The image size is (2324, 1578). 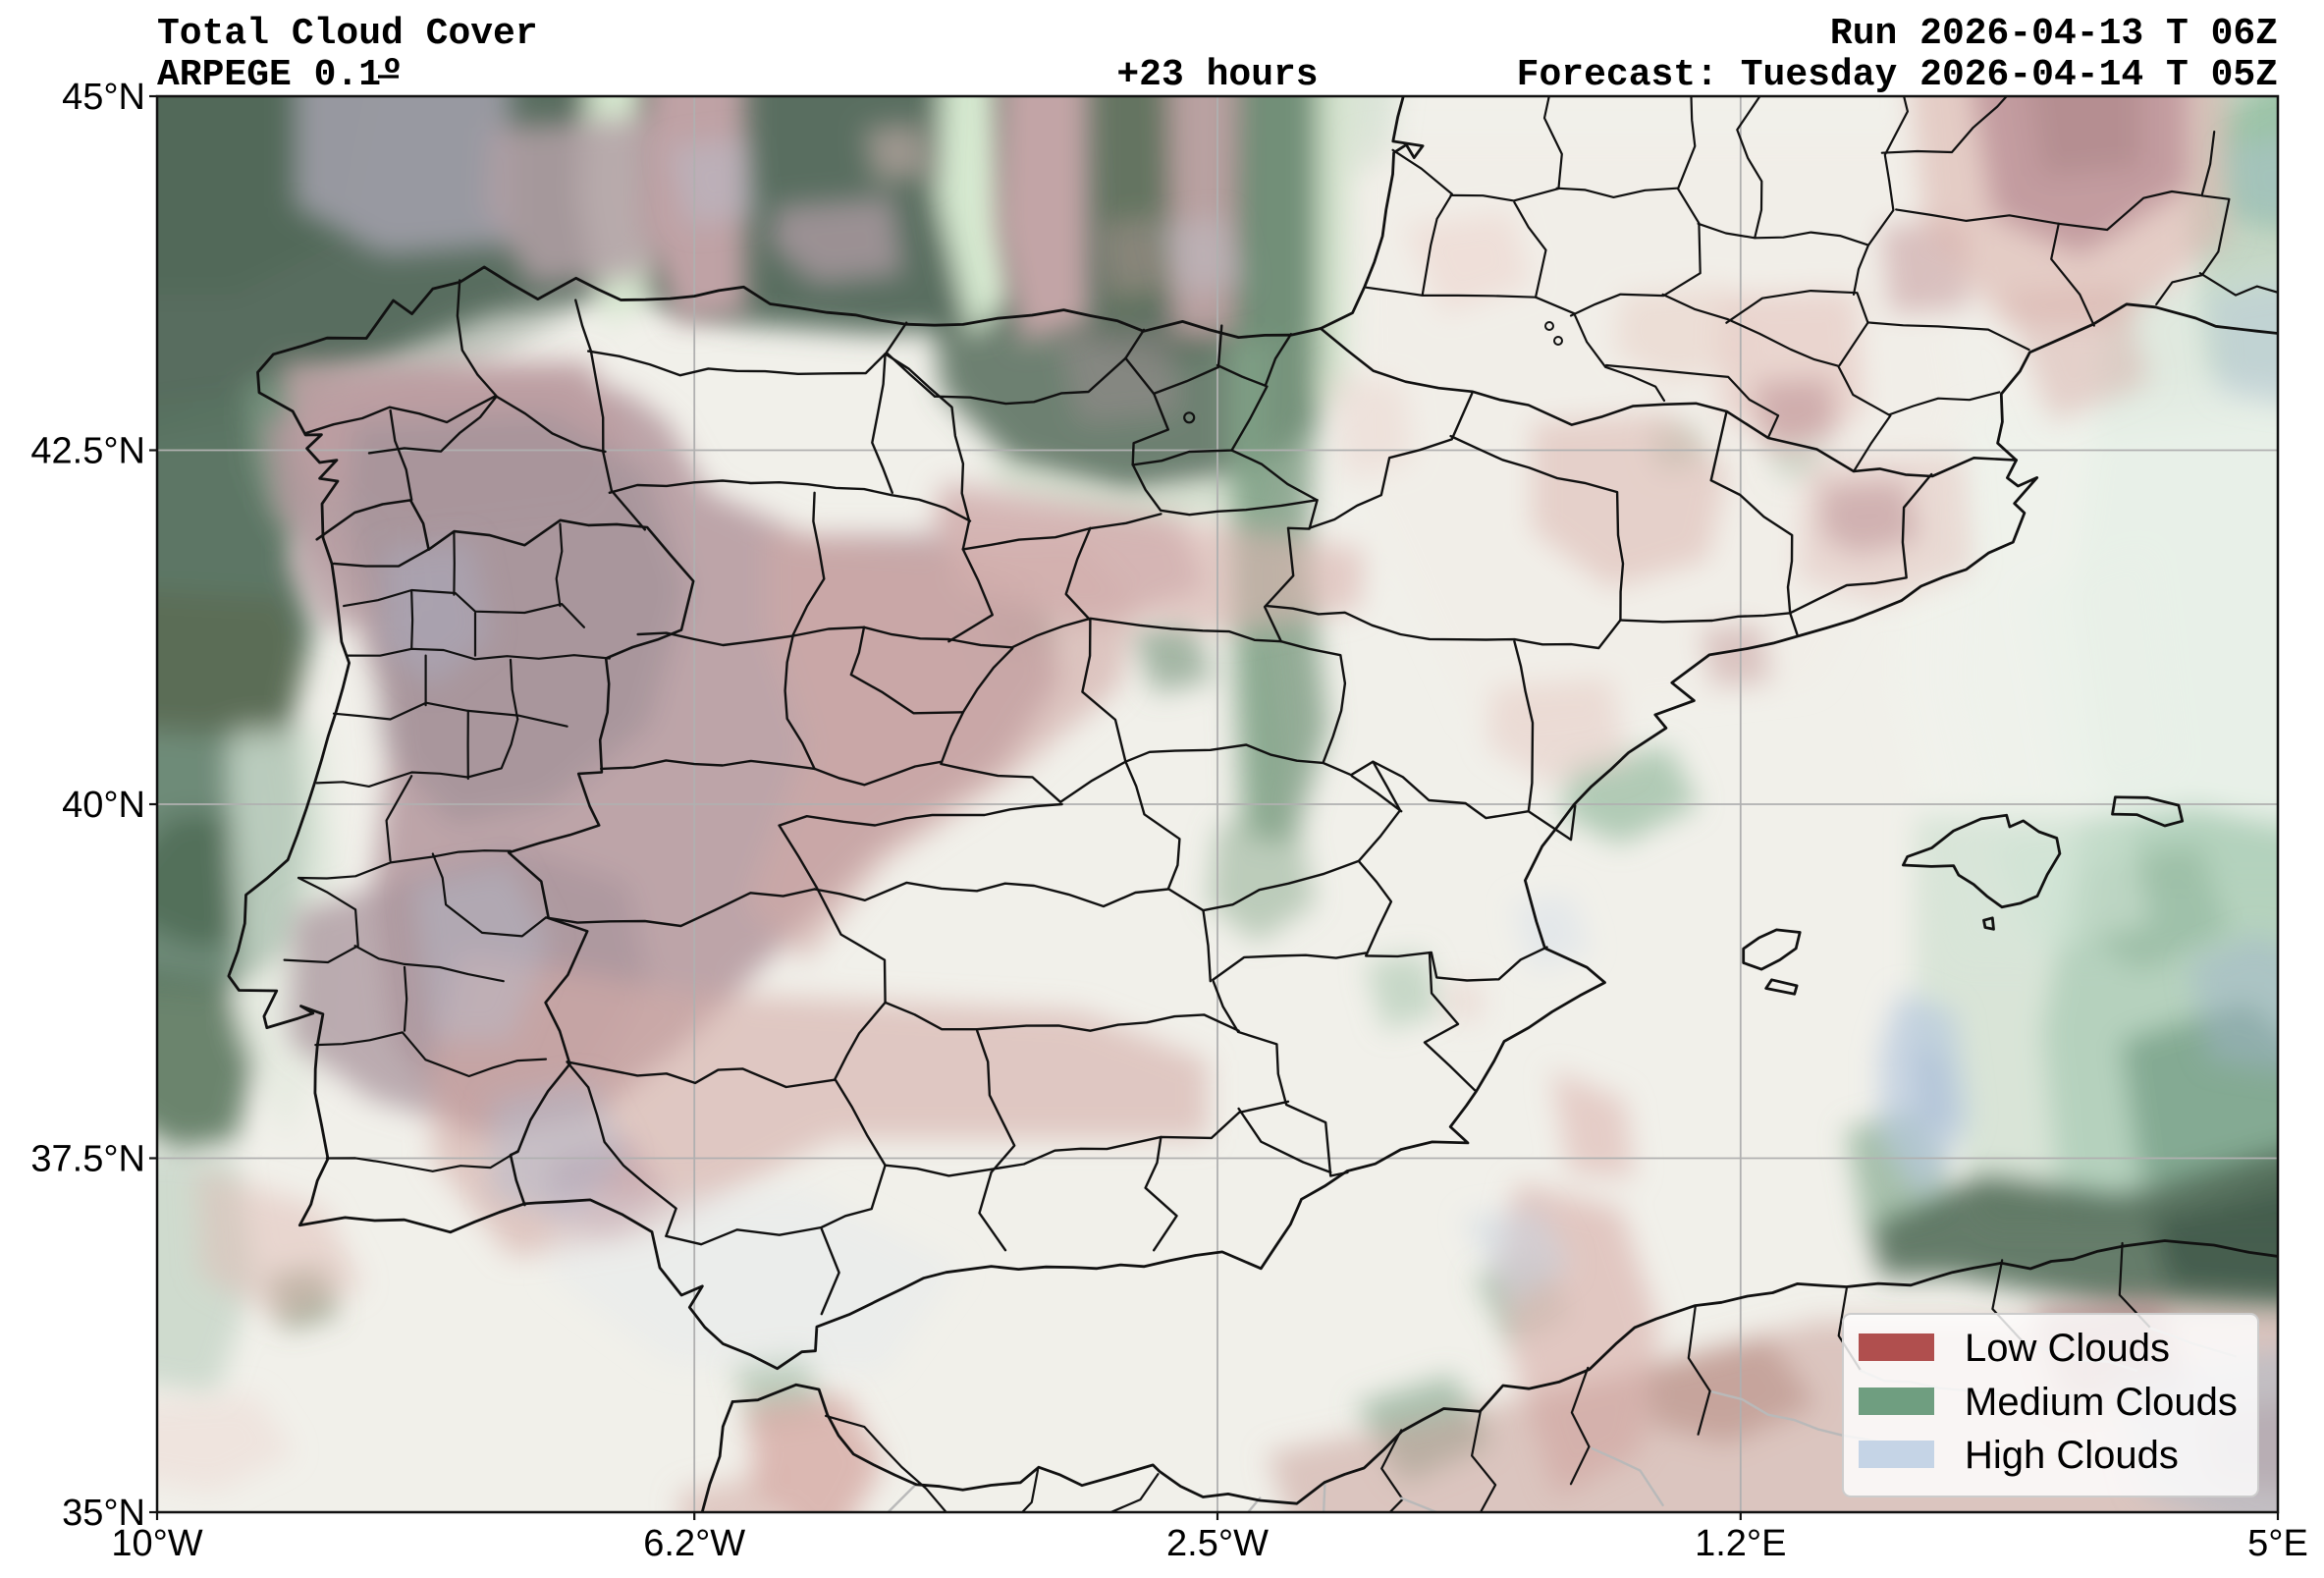 I want to click on svg-text: Total Cloud Cover, so click(x=347, y=34).